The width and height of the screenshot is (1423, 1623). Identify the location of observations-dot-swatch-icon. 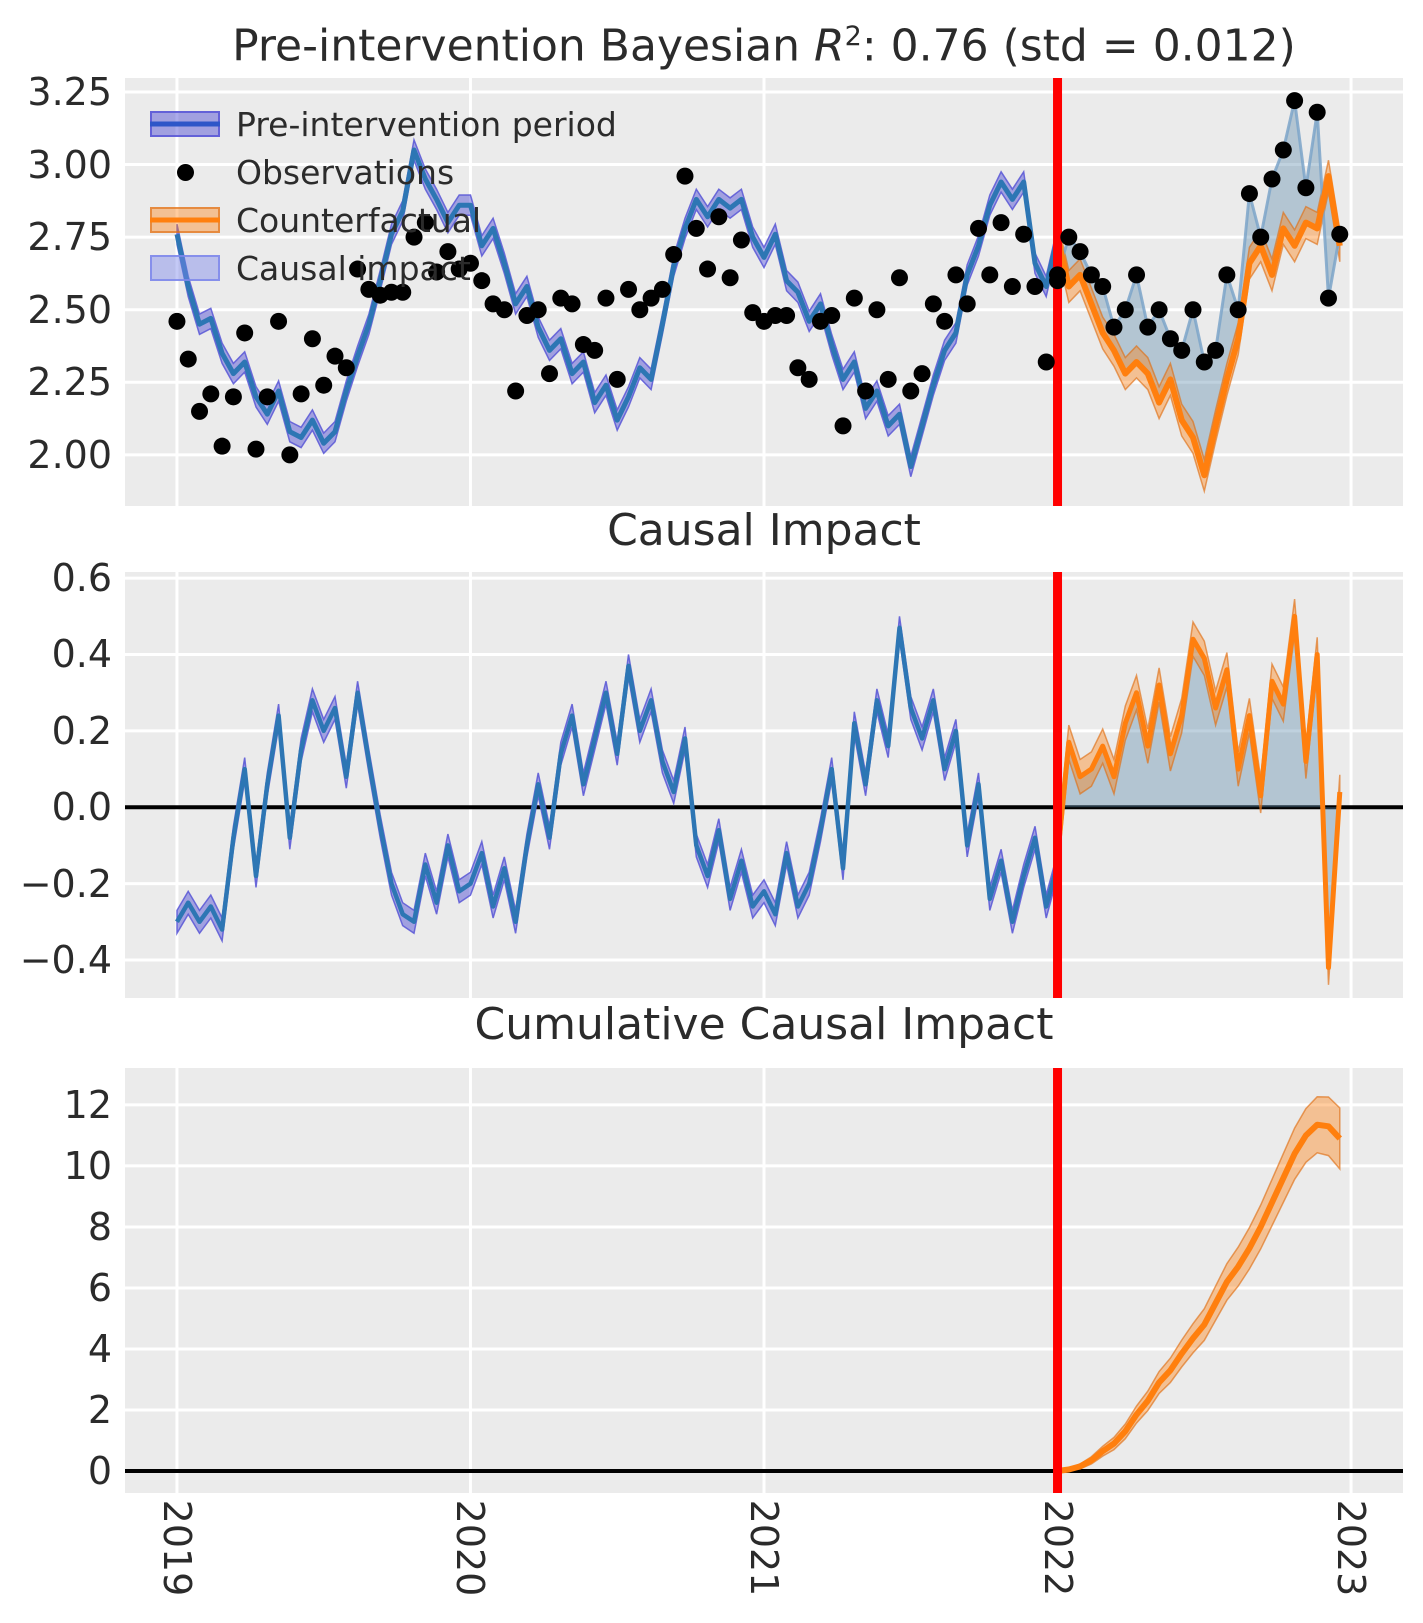
(185, 172).